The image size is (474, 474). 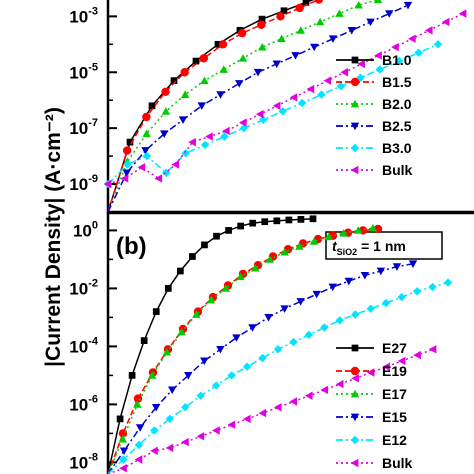 I want to click on y-tick-label: 10⁻⁹, so click(x=83, y=183).